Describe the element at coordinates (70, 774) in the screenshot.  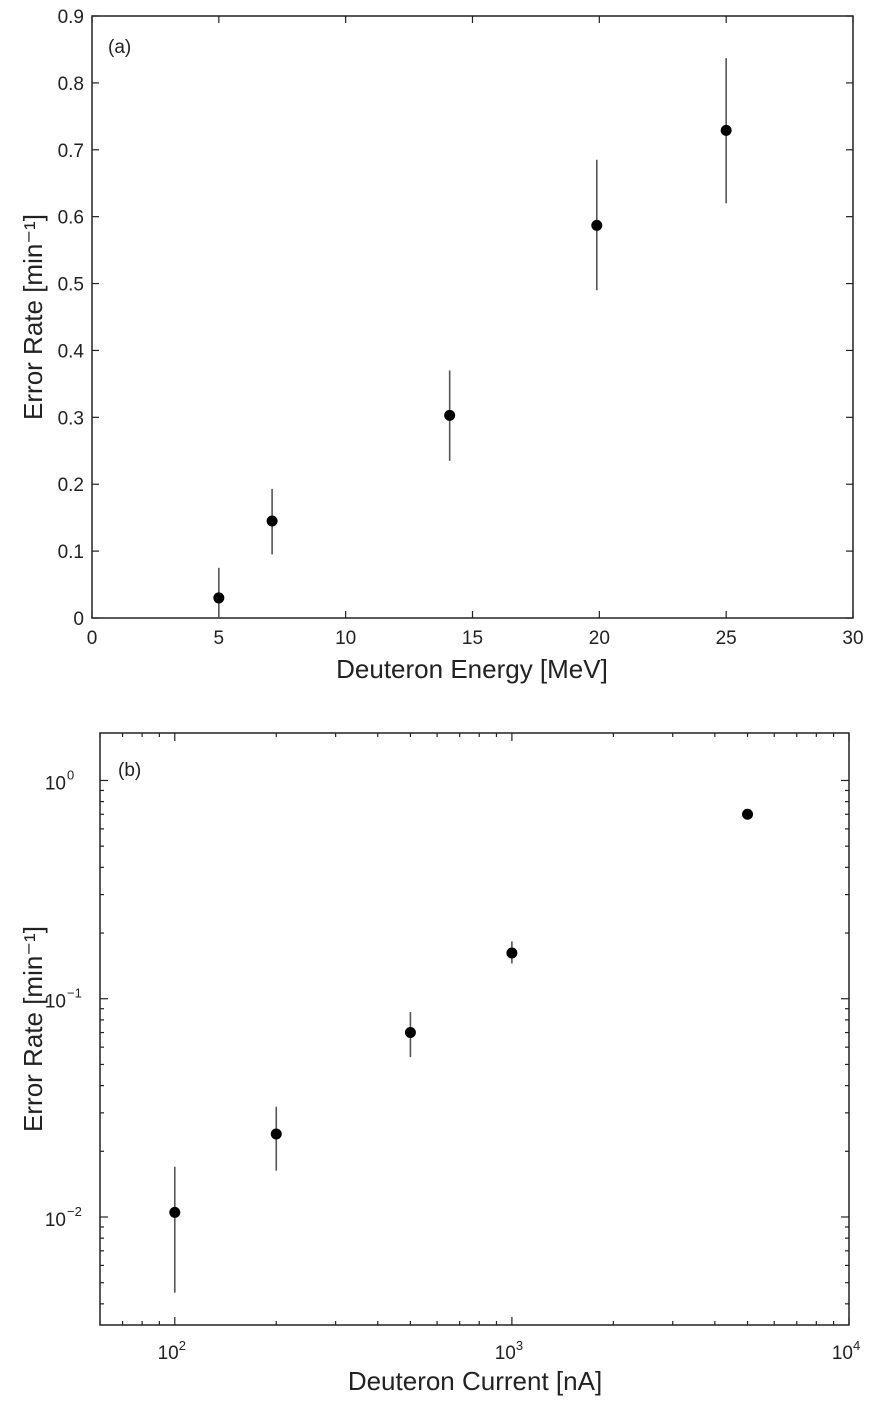
I see `panel-b-y-tick-exponent: 0` at that location.